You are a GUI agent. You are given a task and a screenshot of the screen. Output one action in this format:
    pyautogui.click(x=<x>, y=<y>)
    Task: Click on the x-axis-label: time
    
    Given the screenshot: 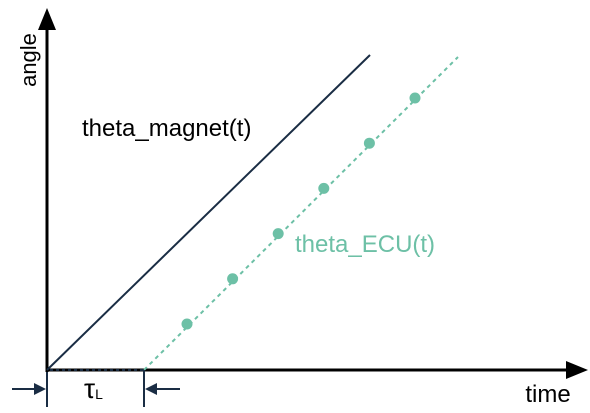 What is the action you would take?
    pyautogui.click(x=547, y=394)
    